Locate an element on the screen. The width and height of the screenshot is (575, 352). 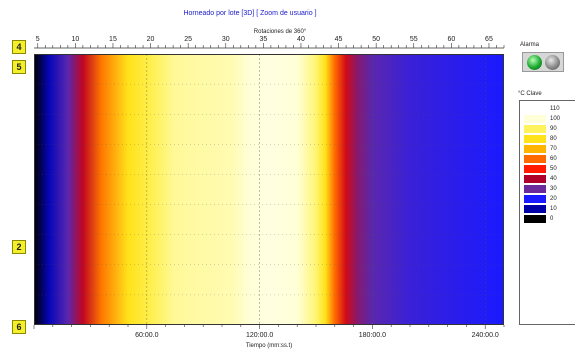
top-tick-label: 55 is located at coordinates (414, 39).